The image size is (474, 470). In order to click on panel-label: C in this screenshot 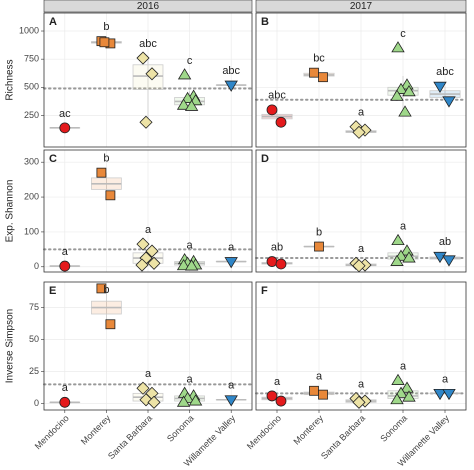, I will do `click(53, 159)`.